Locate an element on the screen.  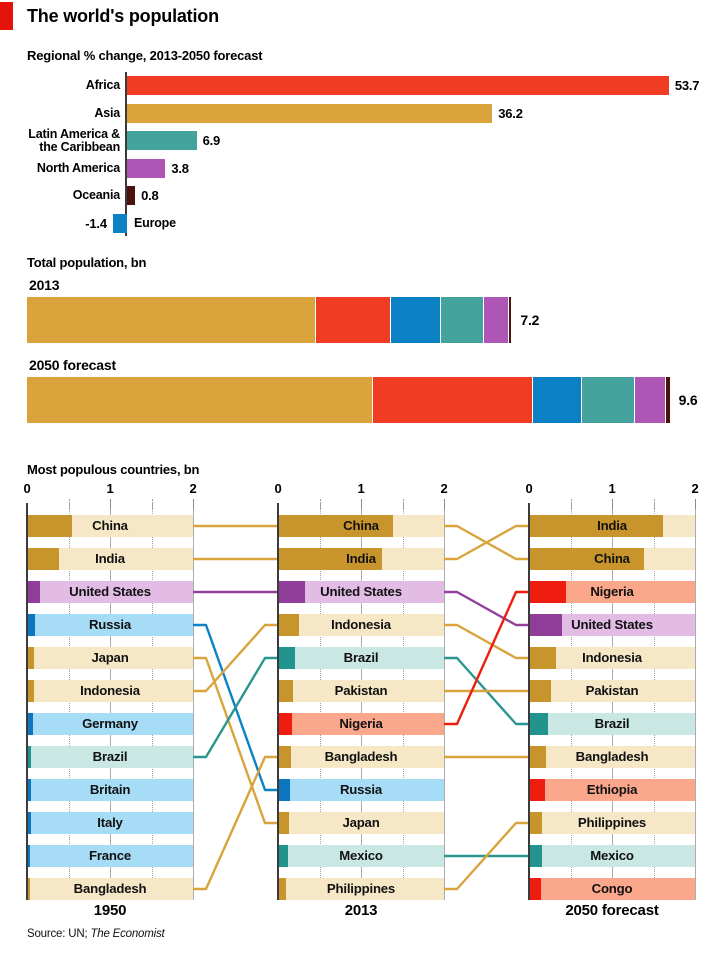
bar-value: 3.8 is located at coordinates (180, 168).